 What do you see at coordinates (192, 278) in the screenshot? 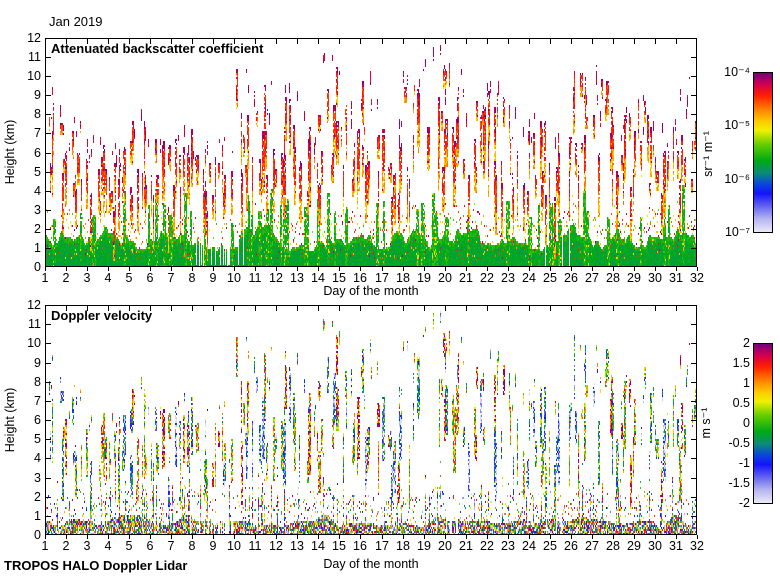
I see `x-tick-label: 8` at bounding box center [192, 278].